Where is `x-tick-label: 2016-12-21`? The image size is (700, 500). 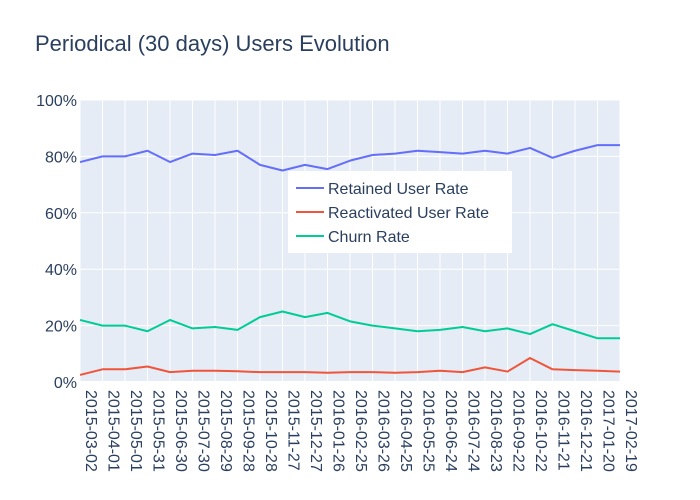
x-tick-label: 2016-12-21 is located at coordinates (585, 431).